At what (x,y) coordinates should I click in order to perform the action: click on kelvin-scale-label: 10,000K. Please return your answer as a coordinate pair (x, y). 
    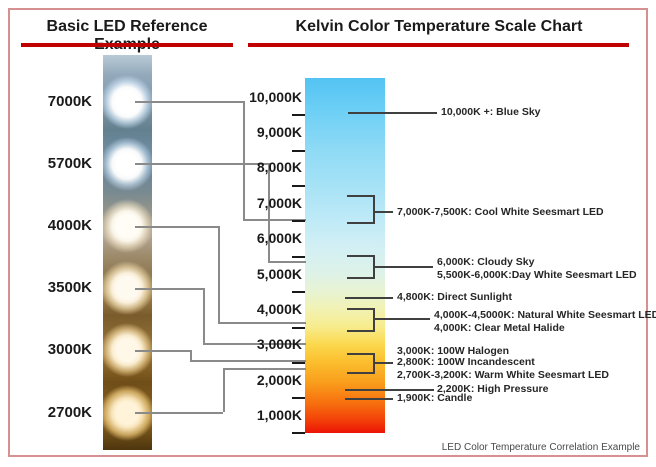
    Looking at the image, I should click on (275, 97).